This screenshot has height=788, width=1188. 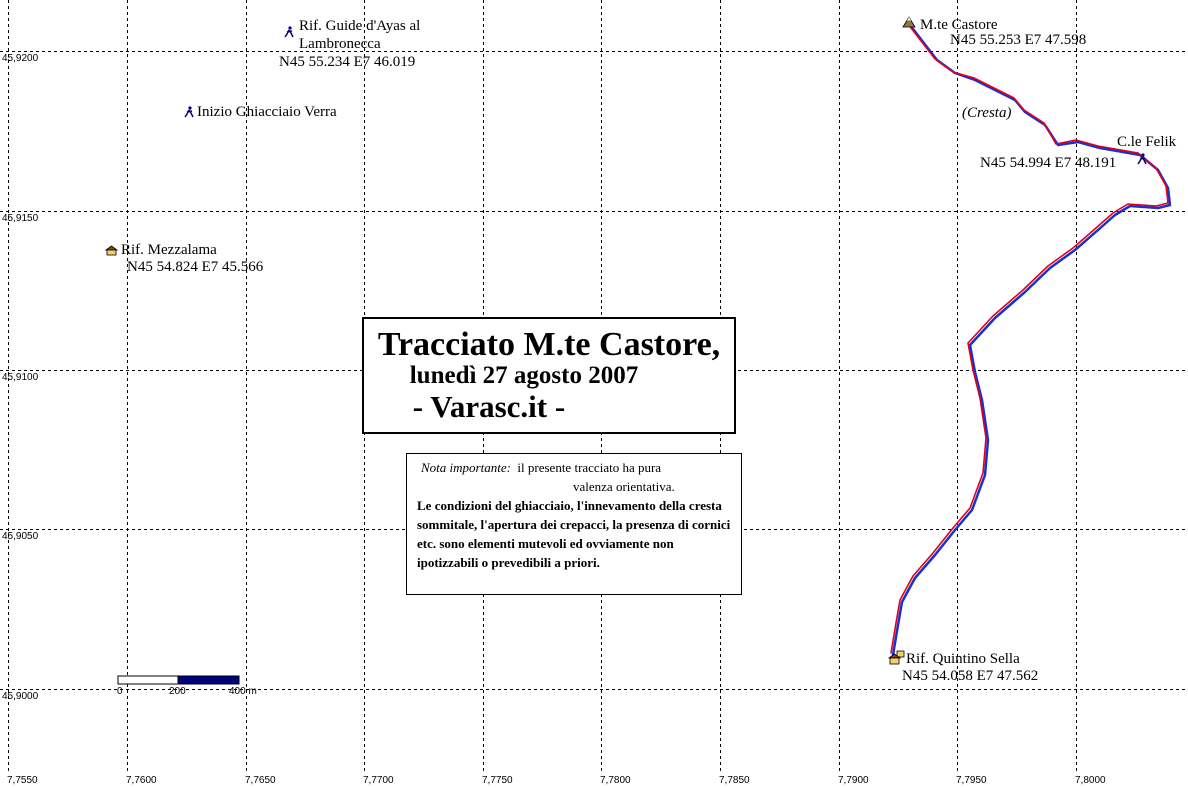 What do you see at coordinates (963, 659) in the screenshot?
I see `waypoint-name: Rif. Quintino Sella` at bounding box center [963, 659].